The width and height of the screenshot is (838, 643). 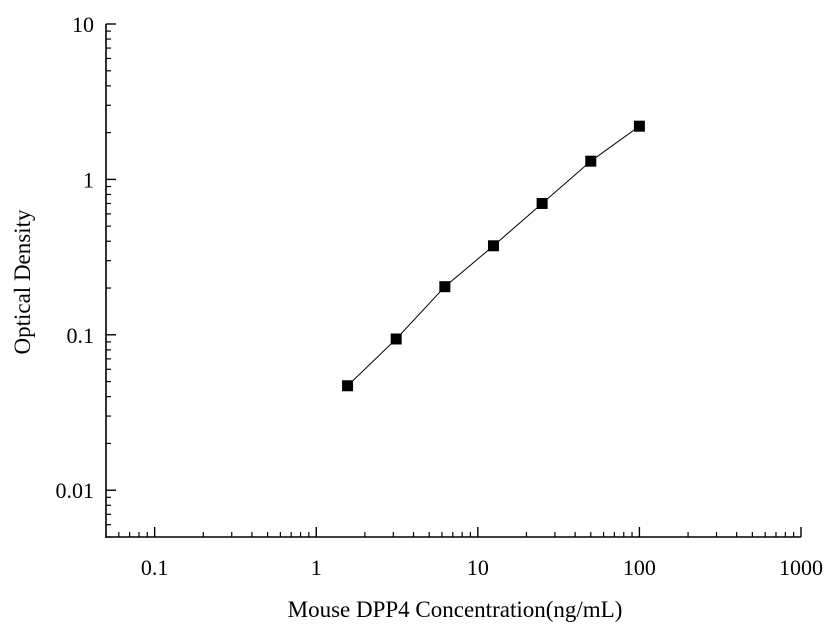 What do you see at coordinates (22, 281) in the screenshot?
I see `y-axis-title: Optical Density` at bounding box center [22, 281].